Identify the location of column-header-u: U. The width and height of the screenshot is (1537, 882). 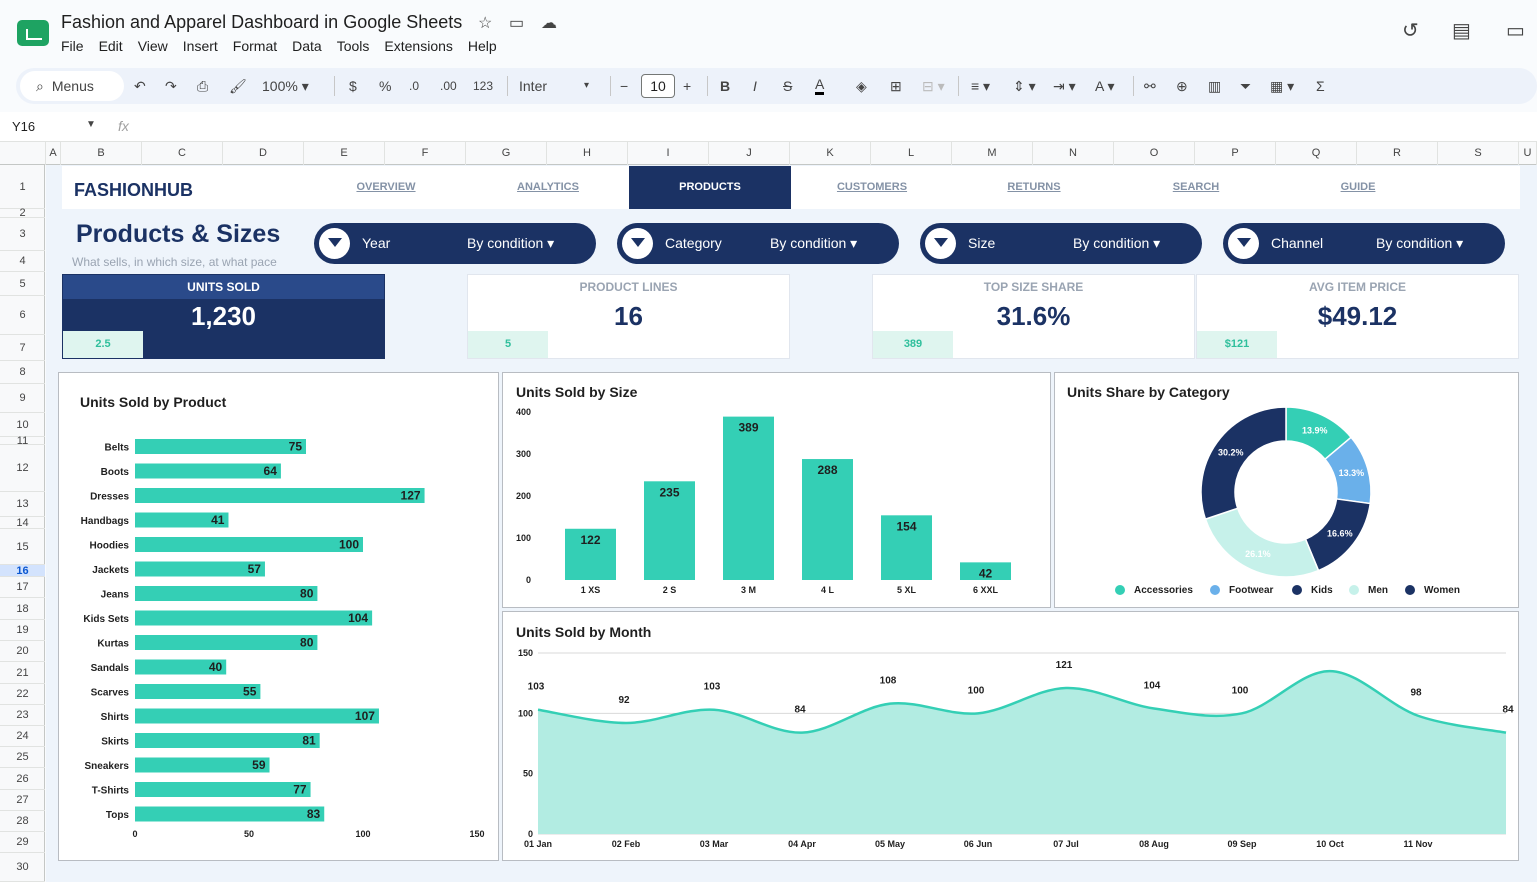
(1528, 153).